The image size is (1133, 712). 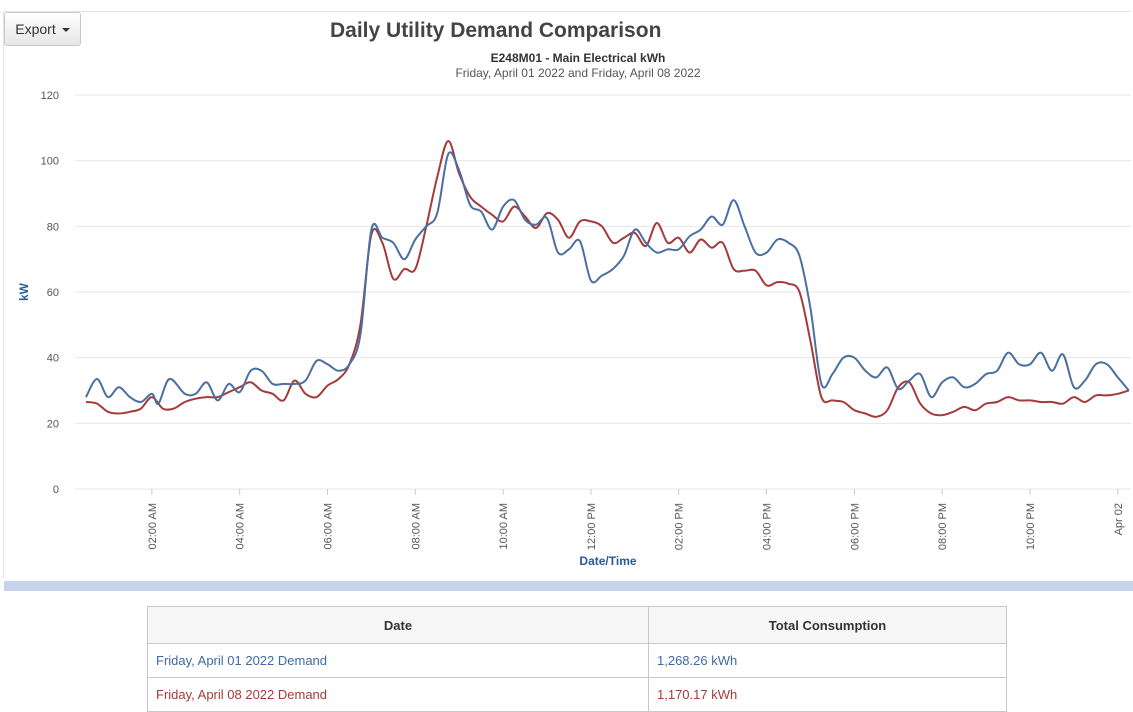 What do you see at coordinates (827, 625) in the screenshot?
I see `column-header-total: Total Consumption` at bounding box center [827, 625].